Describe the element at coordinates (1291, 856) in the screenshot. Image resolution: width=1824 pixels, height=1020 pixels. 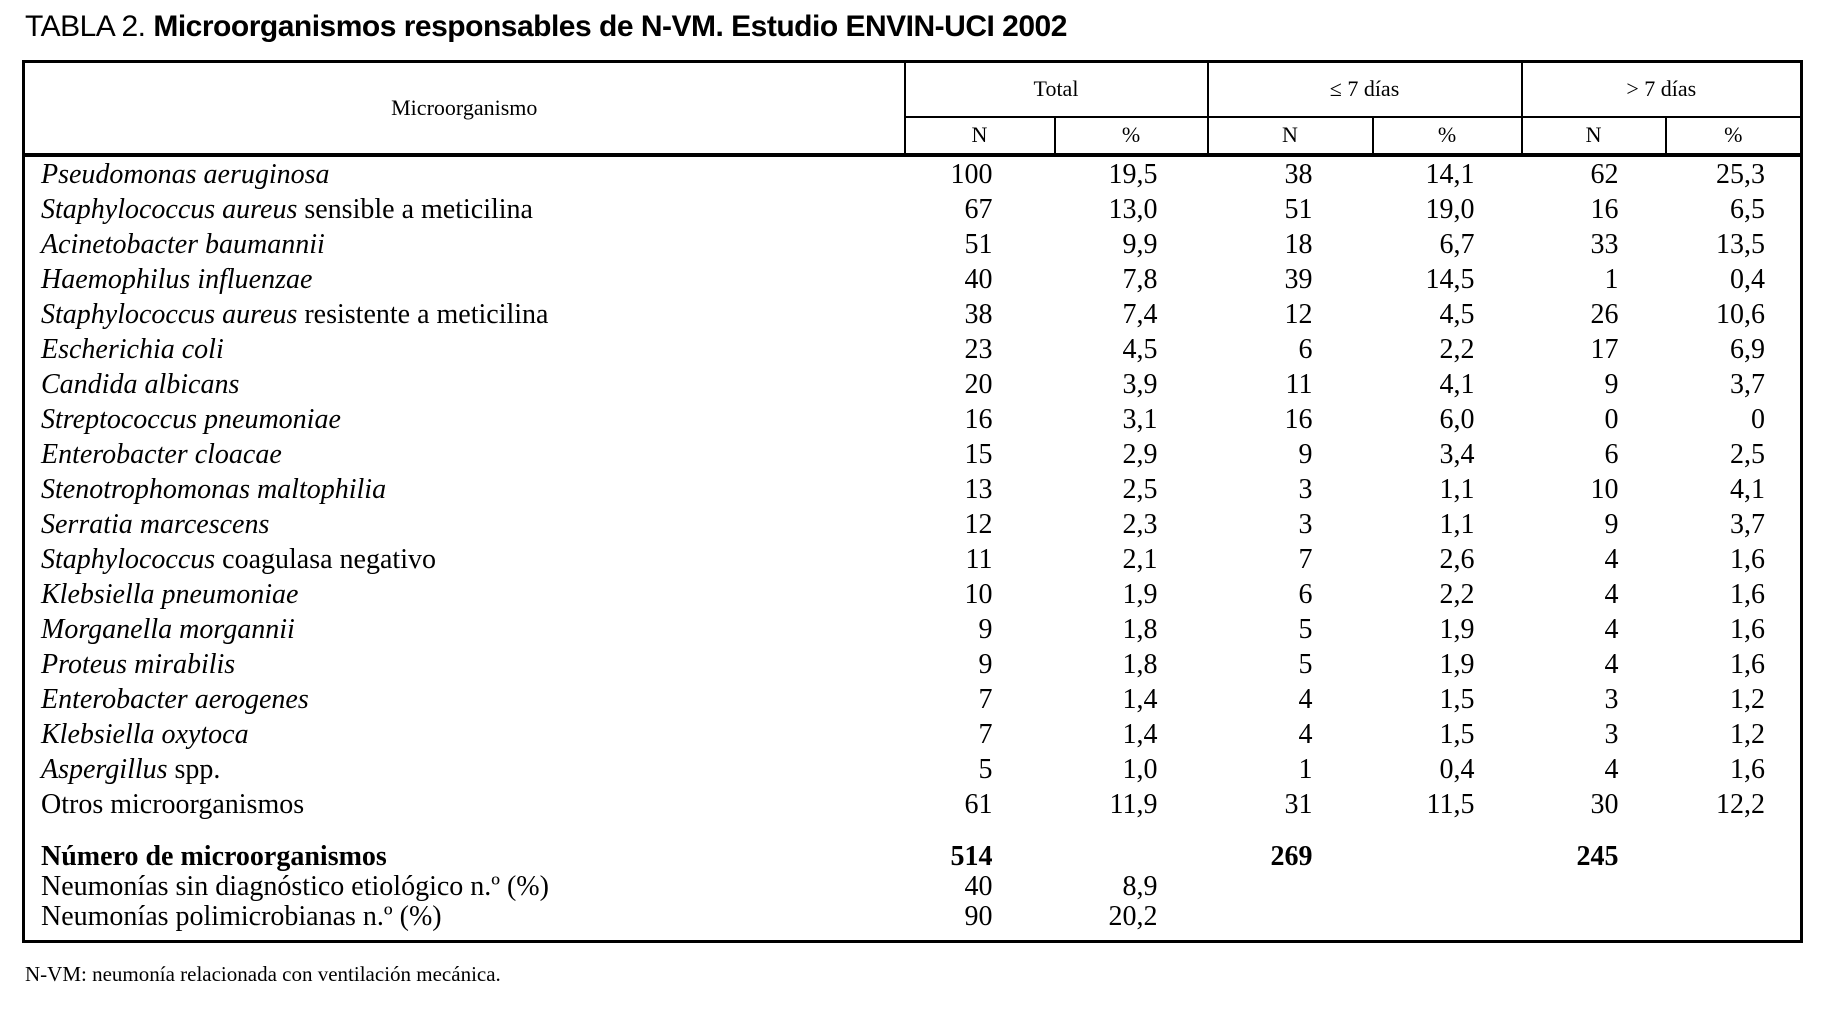
I see `cell-le7-n: 269` at that location.